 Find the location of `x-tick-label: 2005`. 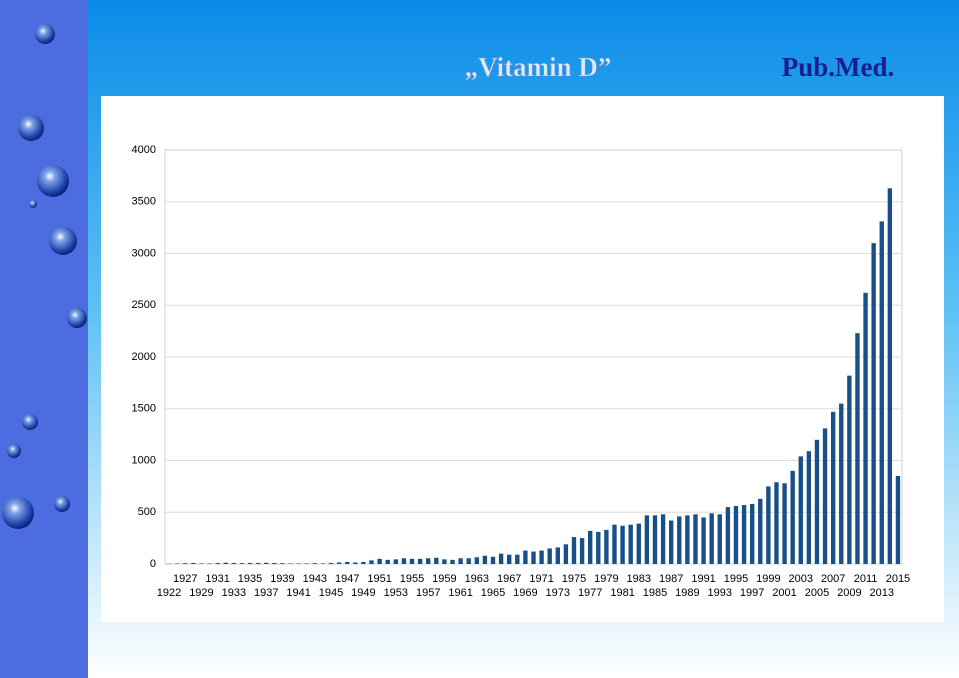

x-tick-label: 2005 is located at coordinates (817, 593).